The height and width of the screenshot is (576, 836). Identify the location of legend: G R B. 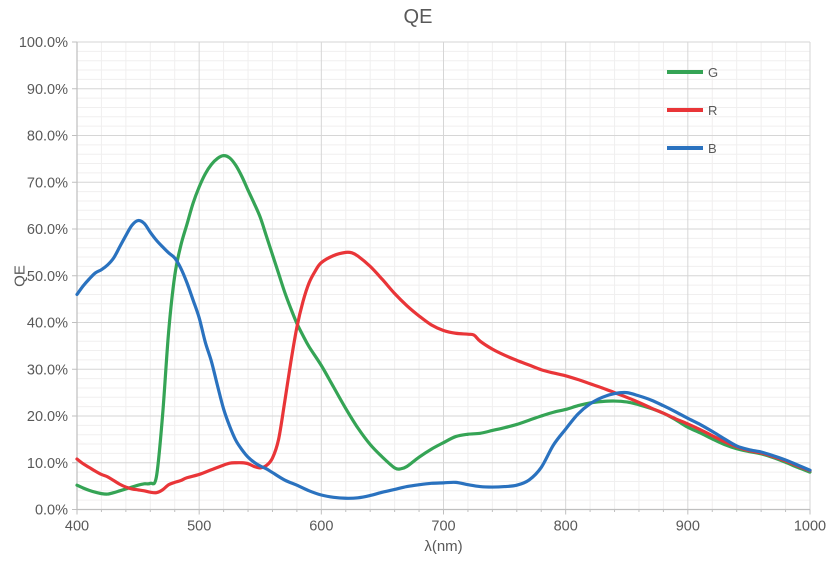
(692, 110).